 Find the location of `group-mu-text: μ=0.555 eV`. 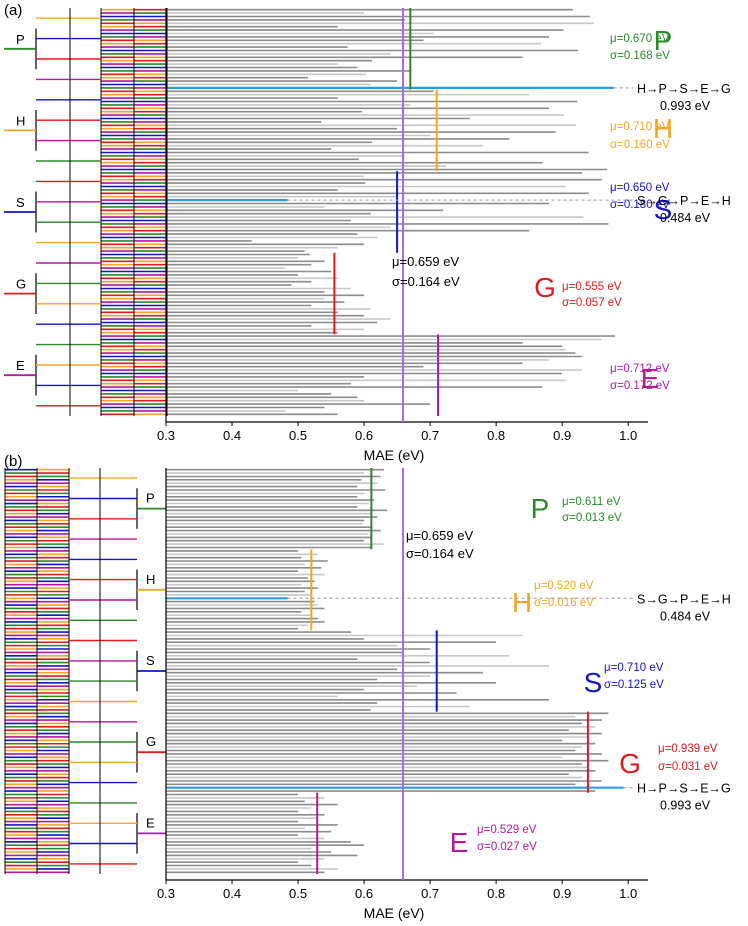

group-mu-text: μ=0.555 eV is located at coordinates (592, 287).